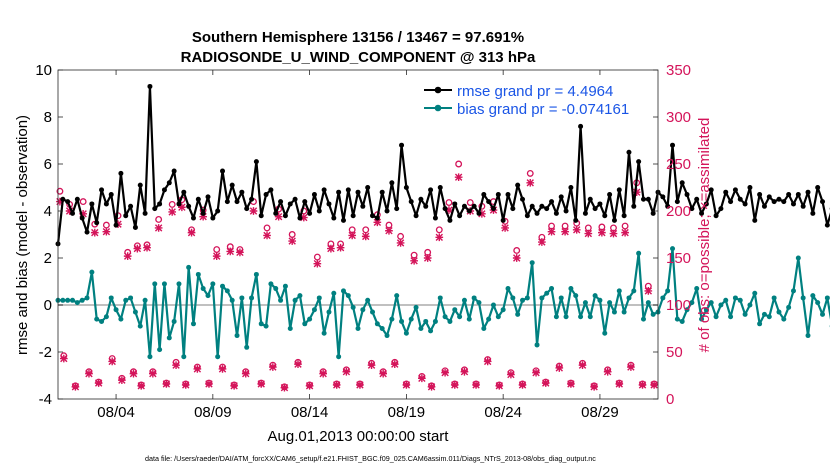 The image size is (830, 470). Describe the element at coordinates (407, 412) in the screenshot. I see `x-tick-label: 08/19` at that location.